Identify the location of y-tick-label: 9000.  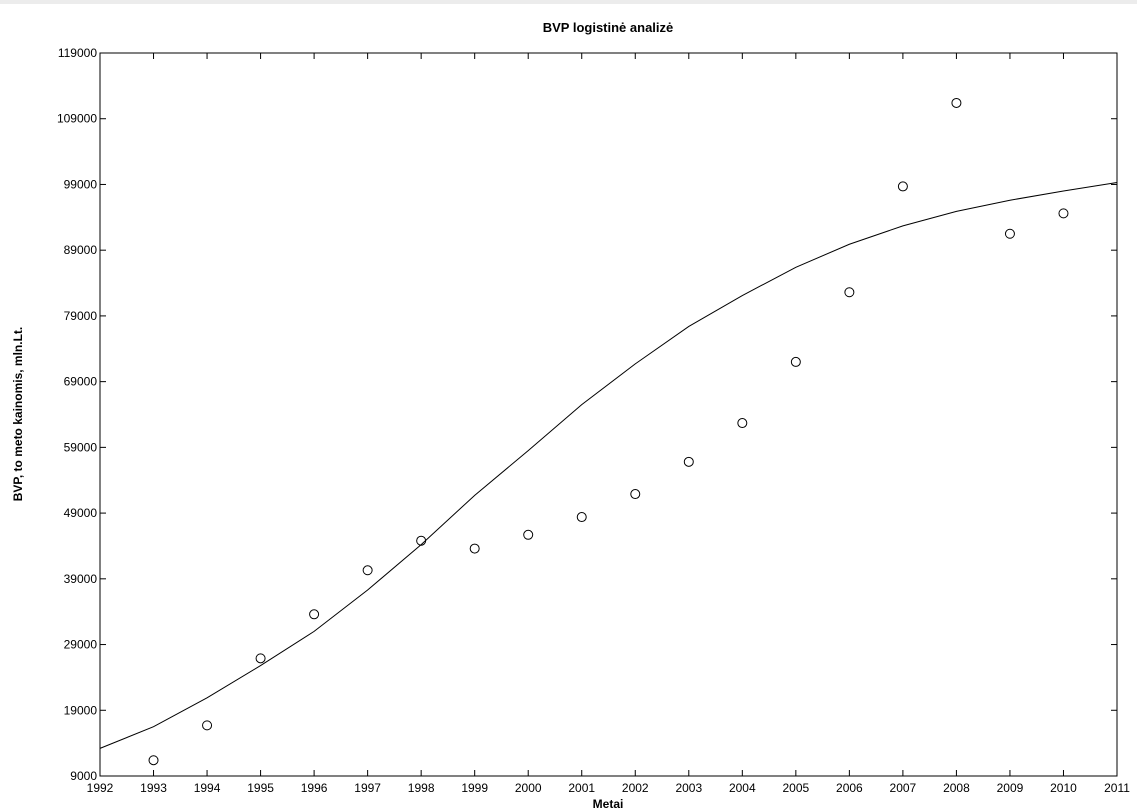
(83, 776).